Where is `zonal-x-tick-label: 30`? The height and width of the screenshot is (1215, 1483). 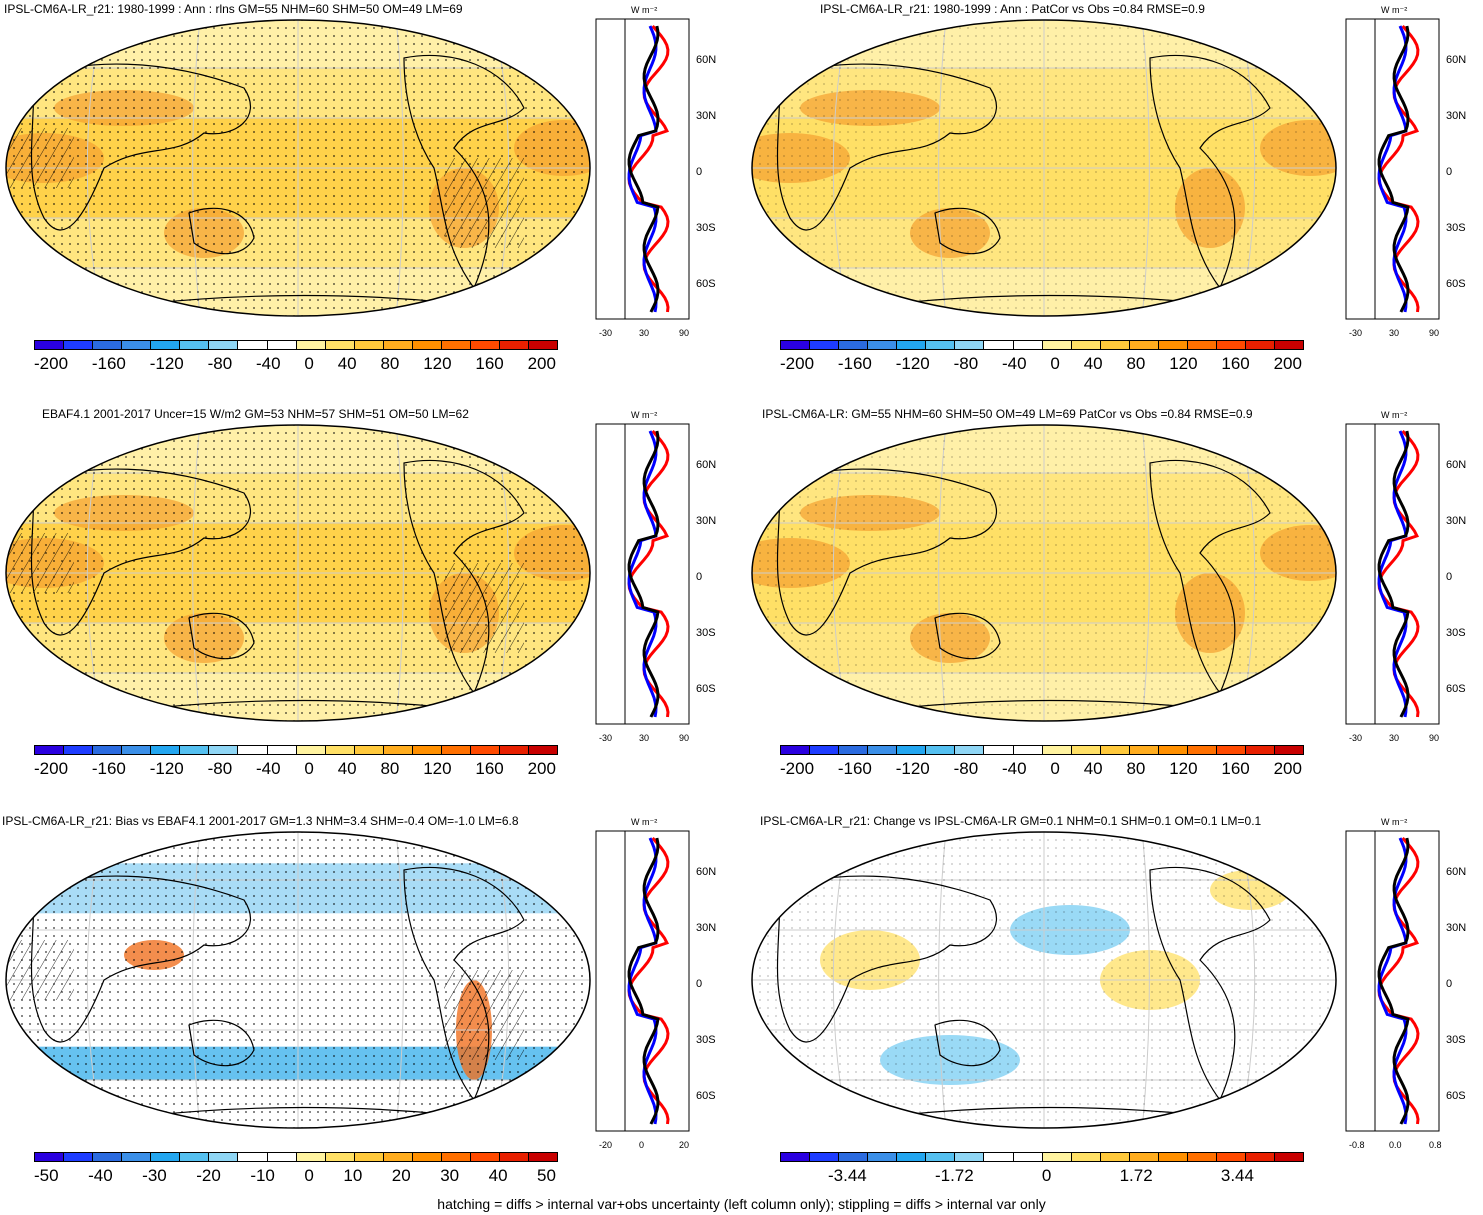 zonal-x-tick-label: 30 is located at coordinates (644, 738).